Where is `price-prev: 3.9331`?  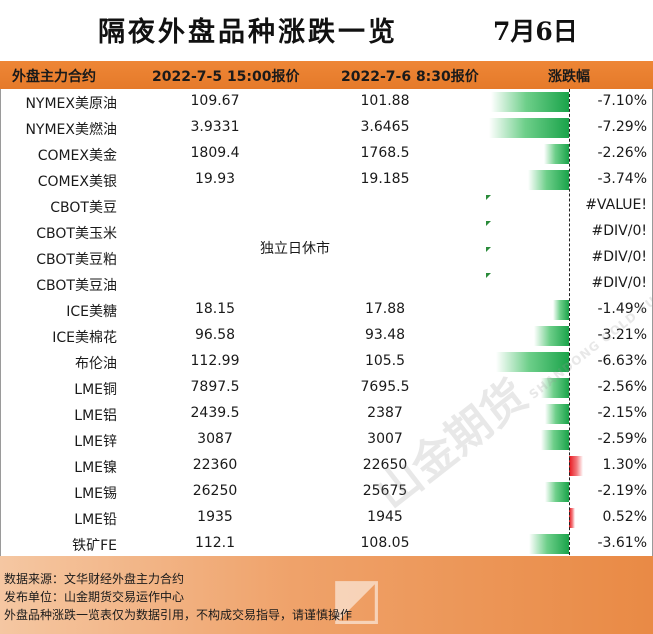
price-prev: 3.9331 is located at coordinates (215, 127).